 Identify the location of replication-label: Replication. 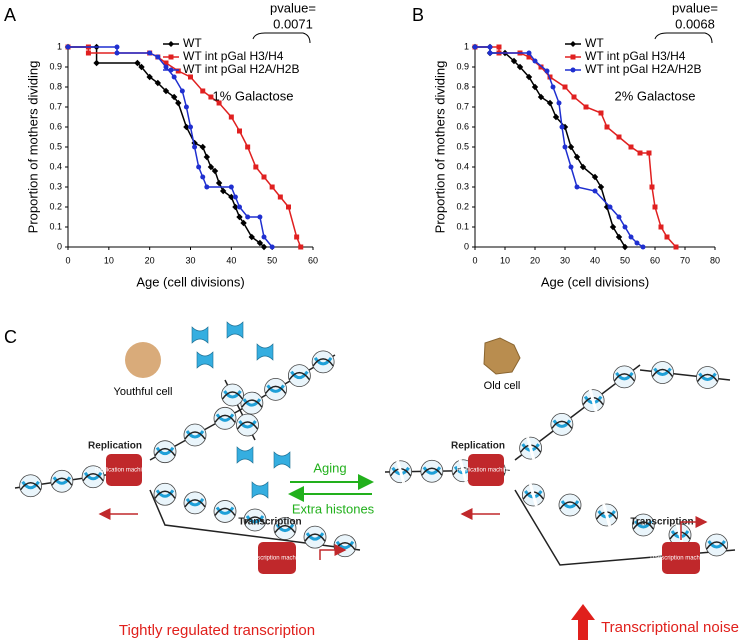
(478, 446).